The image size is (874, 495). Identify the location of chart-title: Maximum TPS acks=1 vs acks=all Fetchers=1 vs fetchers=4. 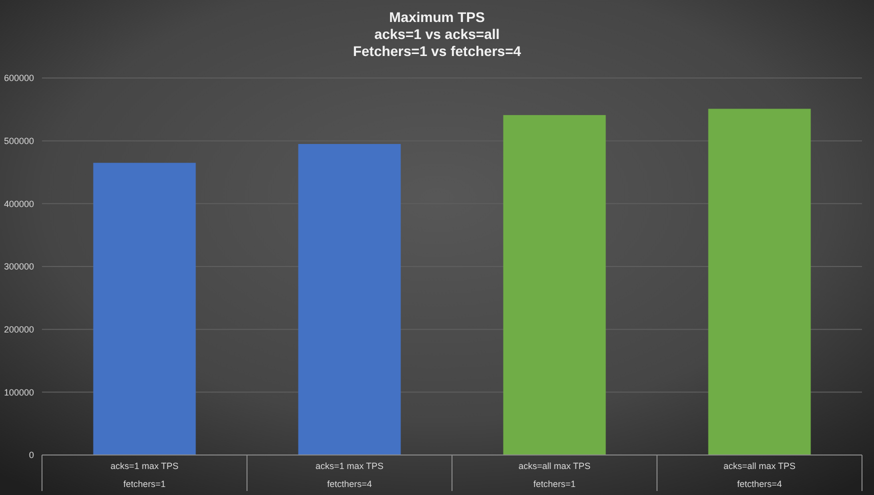
(437, 34).